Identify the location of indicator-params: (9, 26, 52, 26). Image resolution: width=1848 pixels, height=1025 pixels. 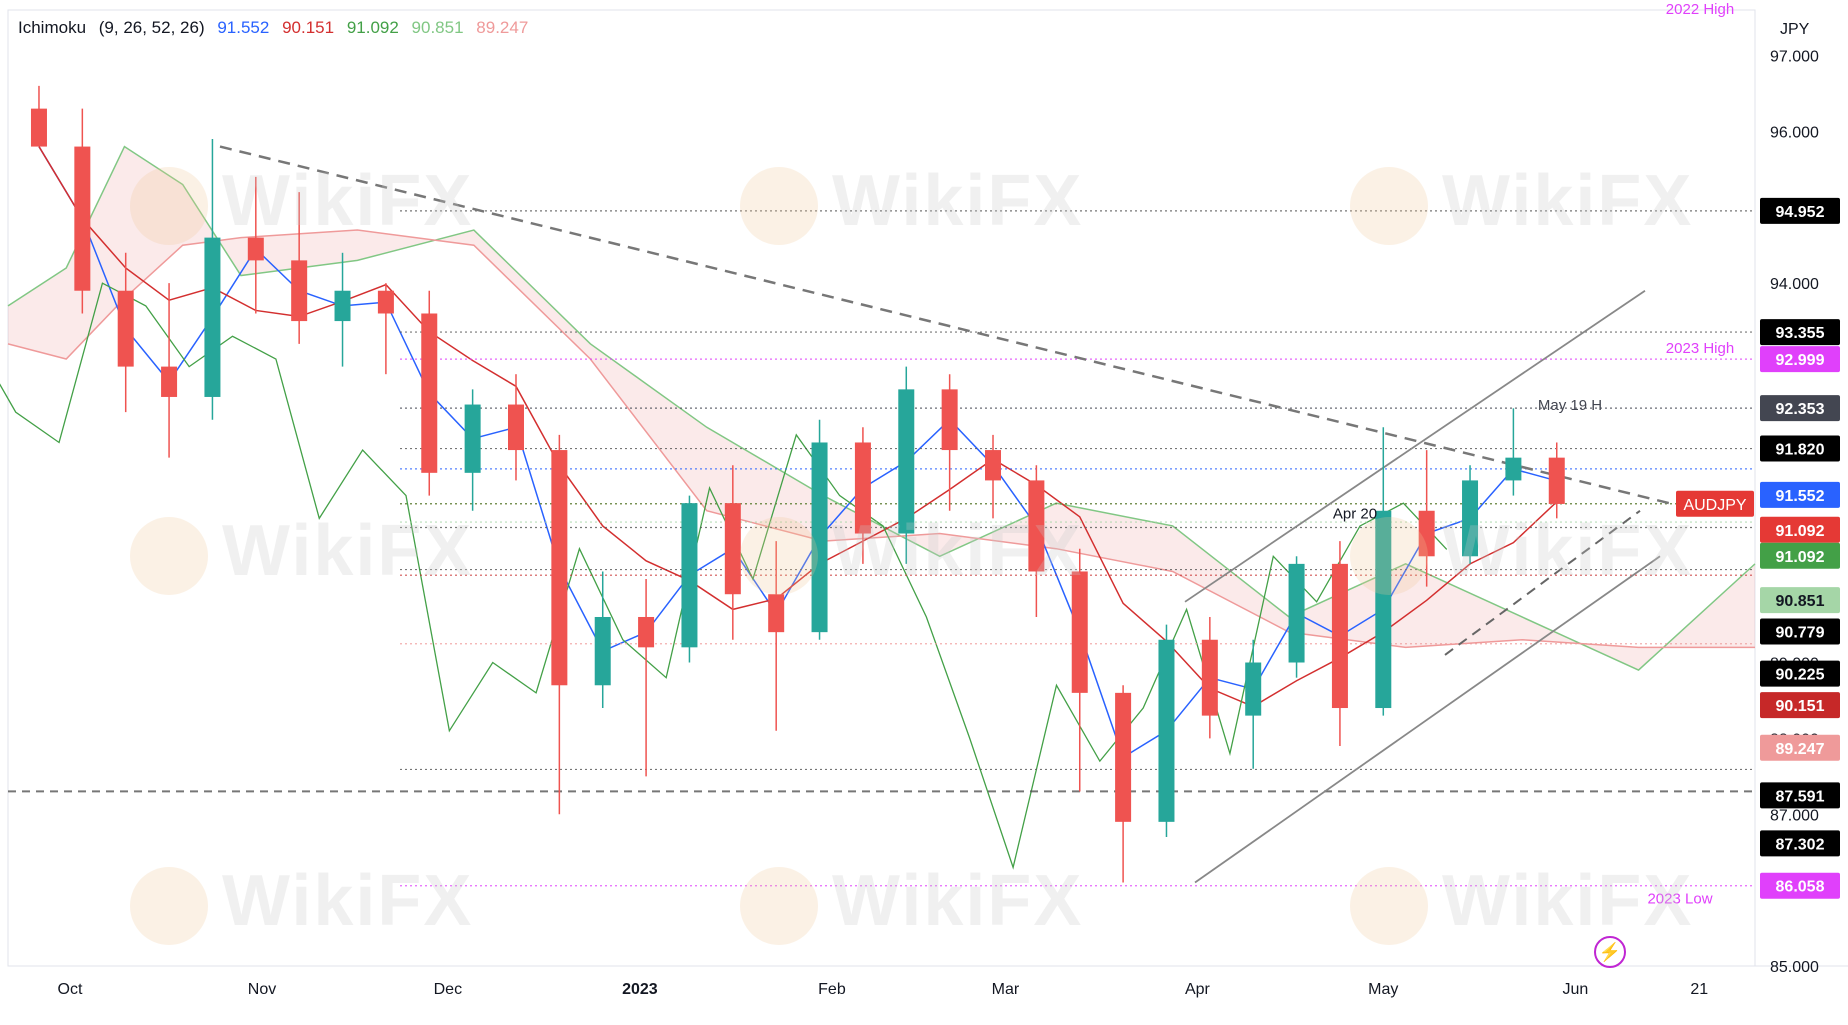
(151, 27).